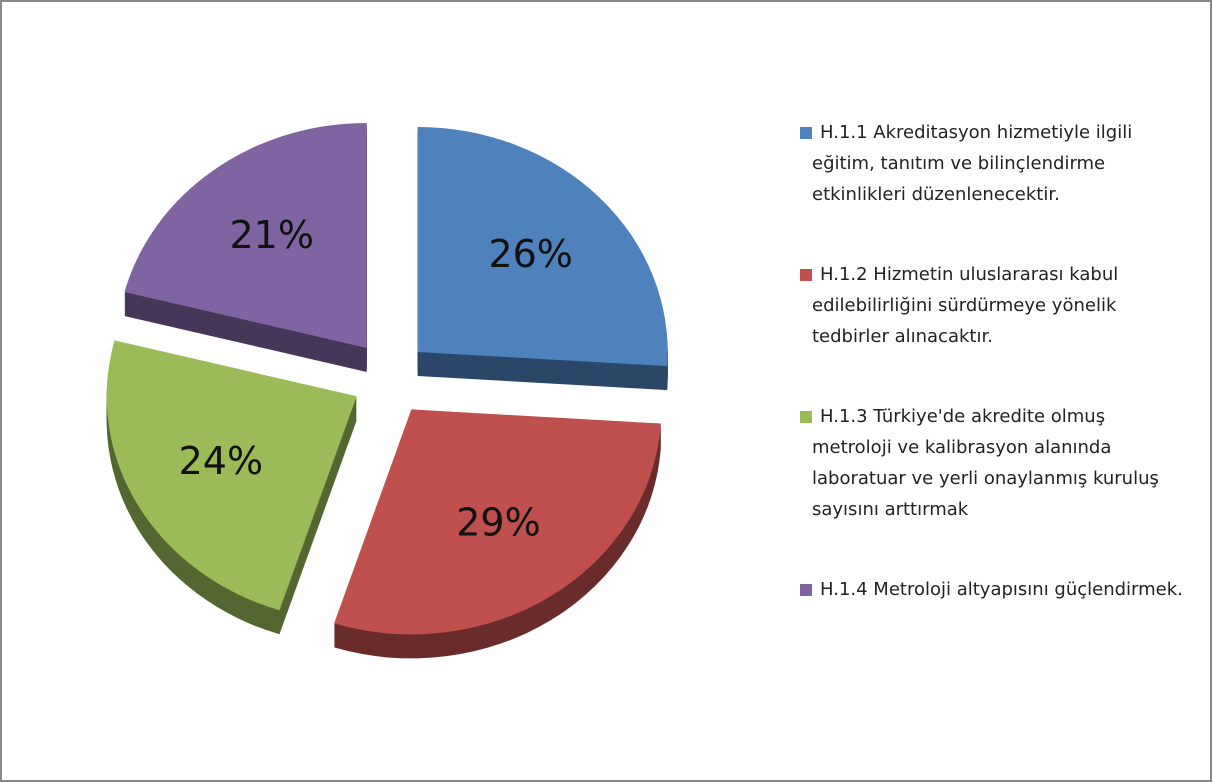  I want to click on data-label: 29%, so click(498, 522).